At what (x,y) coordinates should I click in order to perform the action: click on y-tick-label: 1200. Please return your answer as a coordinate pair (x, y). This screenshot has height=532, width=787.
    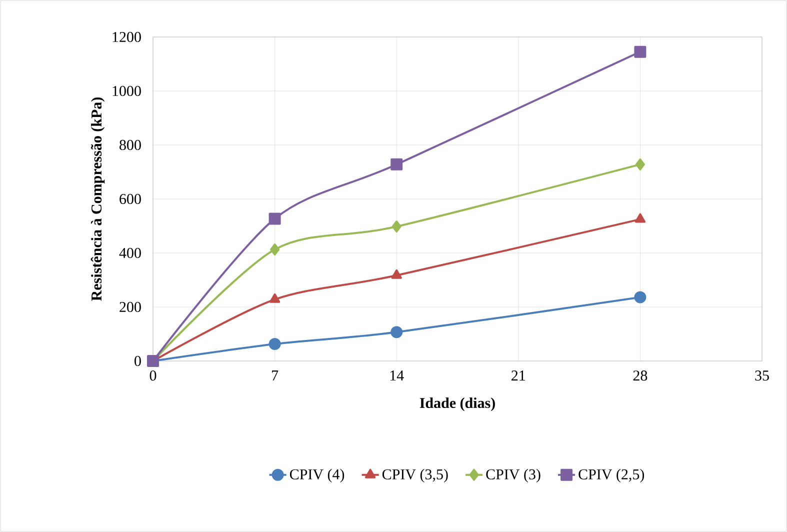
    Looking at the image, I should click on (126, 37).